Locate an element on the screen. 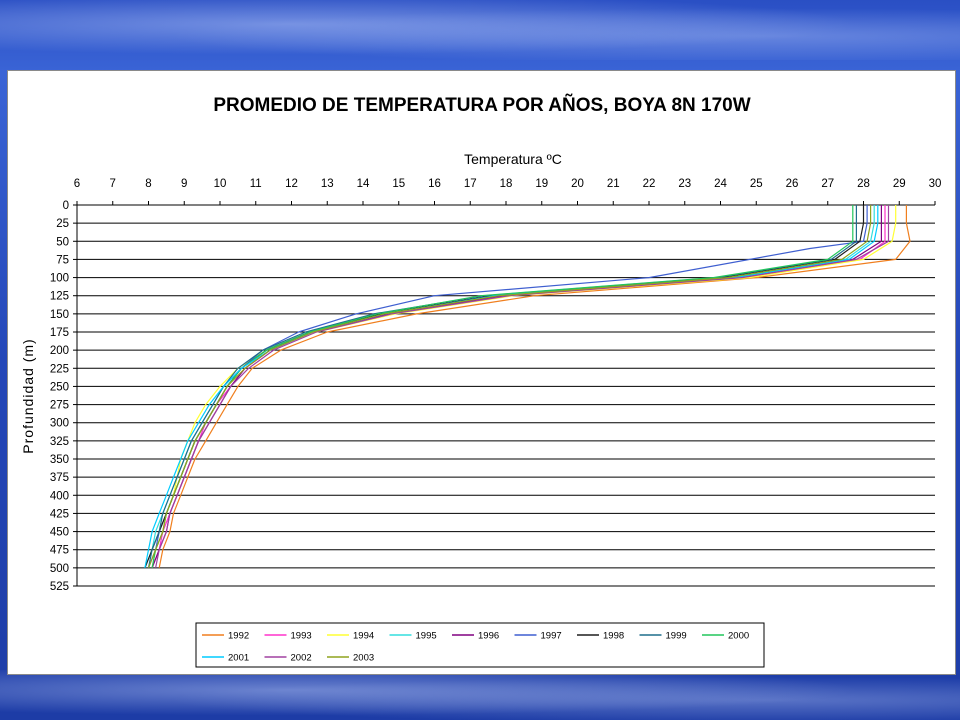 The image size is (960, 720). background-highlight-top is located at coordinates (480, 30).